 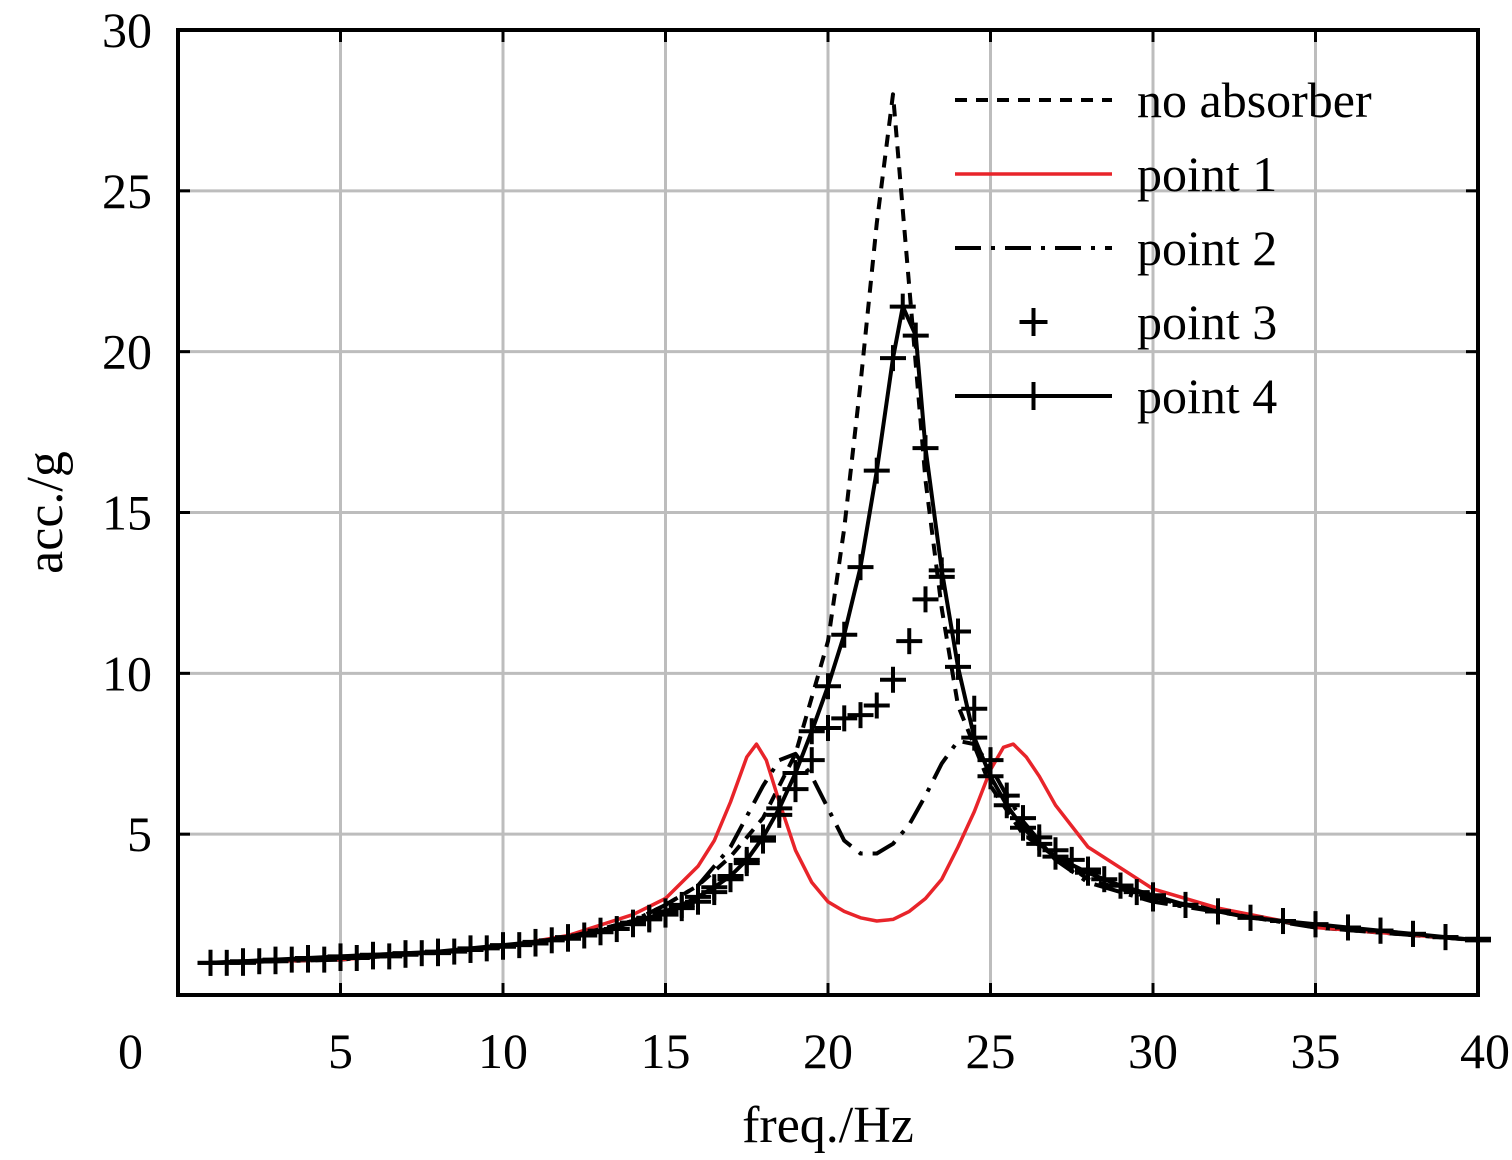 I want to click on legend: no absorber point 1 point 2 point 3 point 4, so click(x=1163, y=248).